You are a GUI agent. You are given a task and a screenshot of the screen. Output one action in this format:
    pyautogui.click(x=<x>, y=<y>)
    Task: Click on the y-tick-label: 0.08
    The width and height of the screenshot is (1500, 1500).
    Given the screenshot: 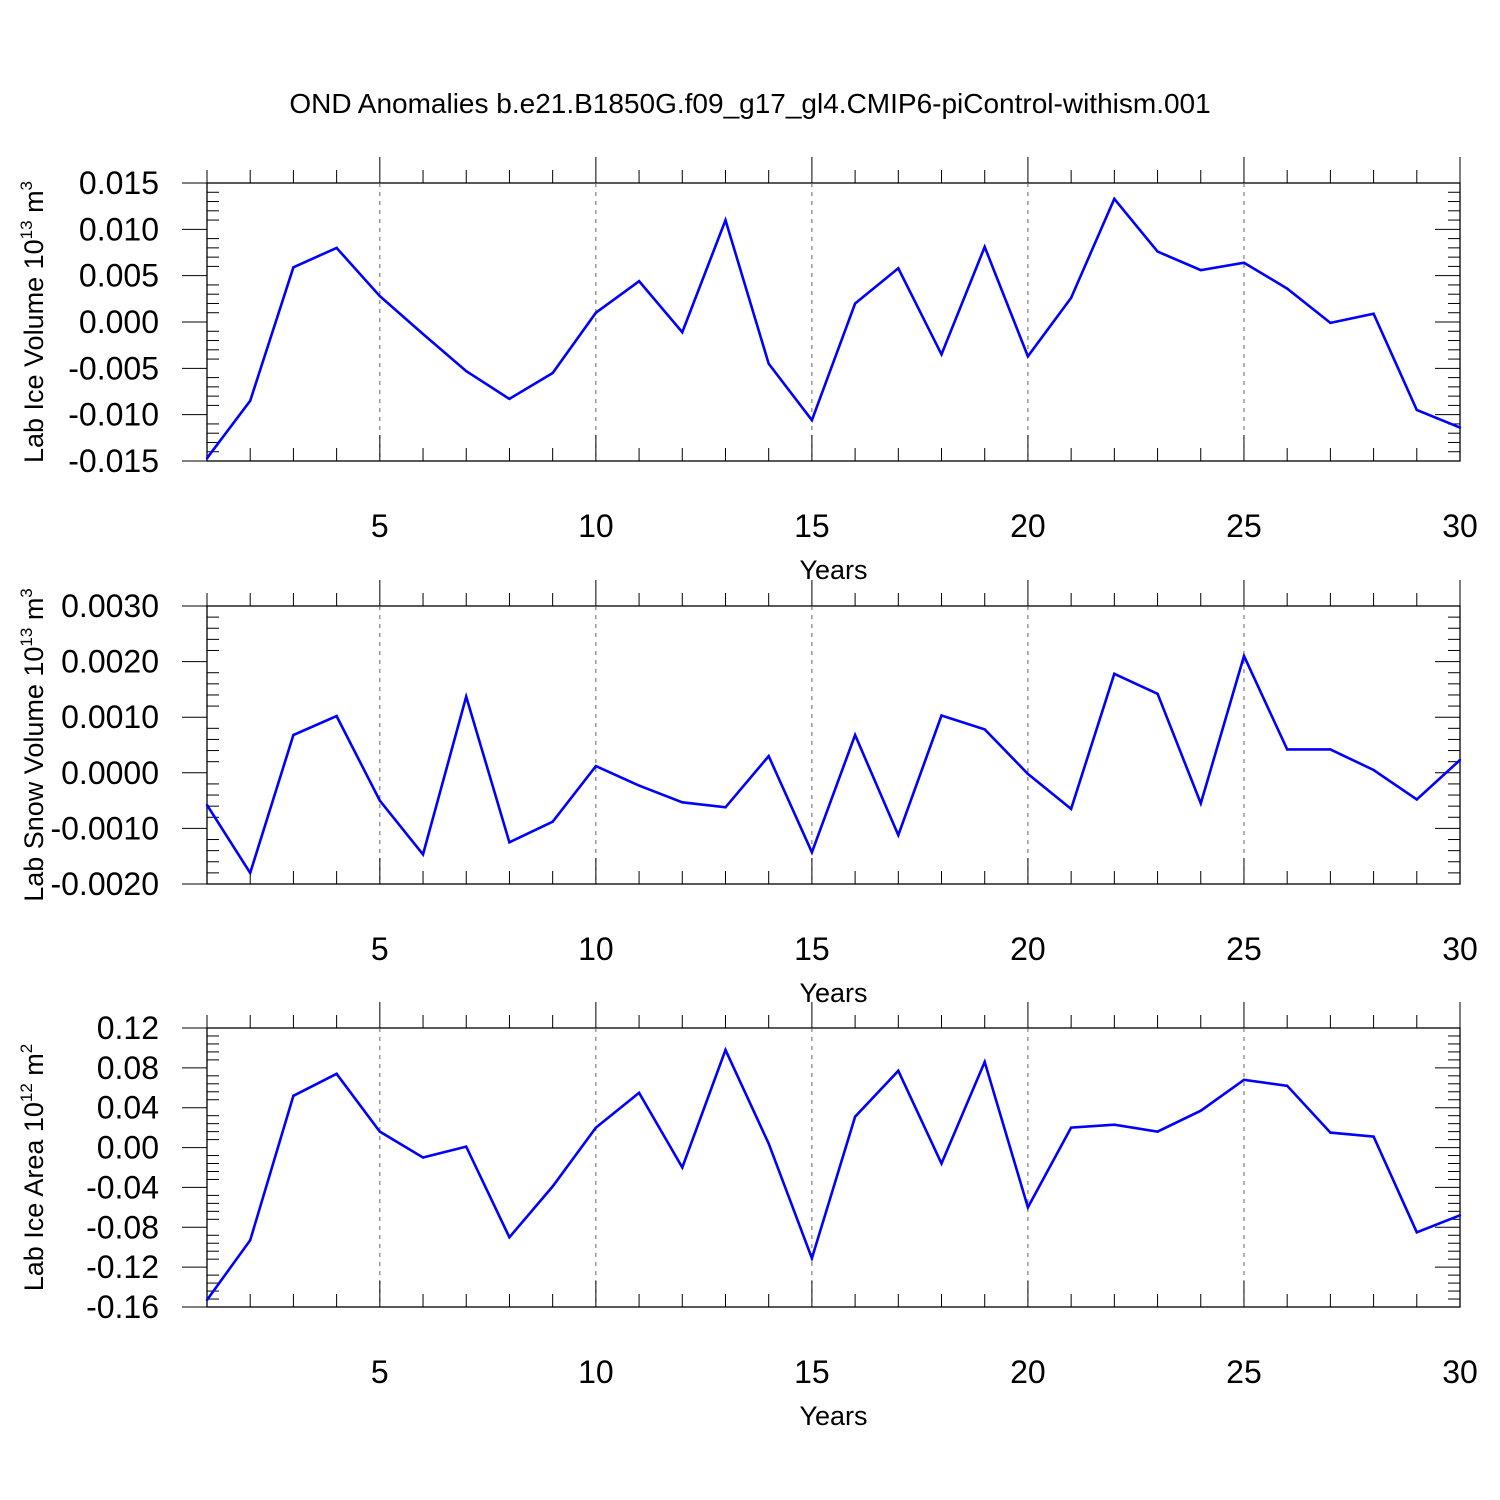 What is the action you would take?
    pyautogui.click(x=128, y=1068)
    